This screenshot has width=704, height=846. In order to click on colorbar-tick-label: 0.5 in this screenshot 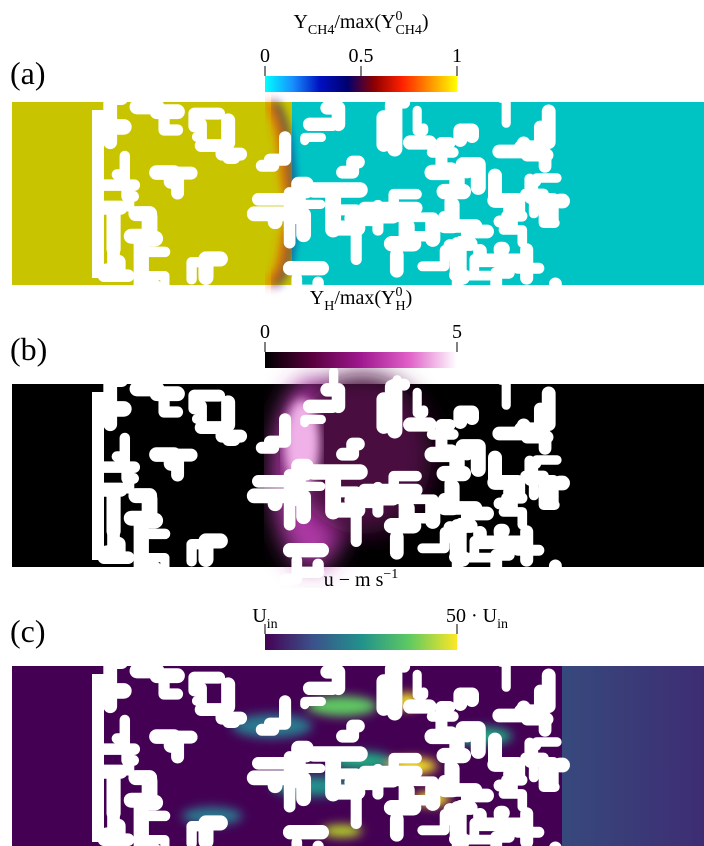, I will do `click(361, 56)`.